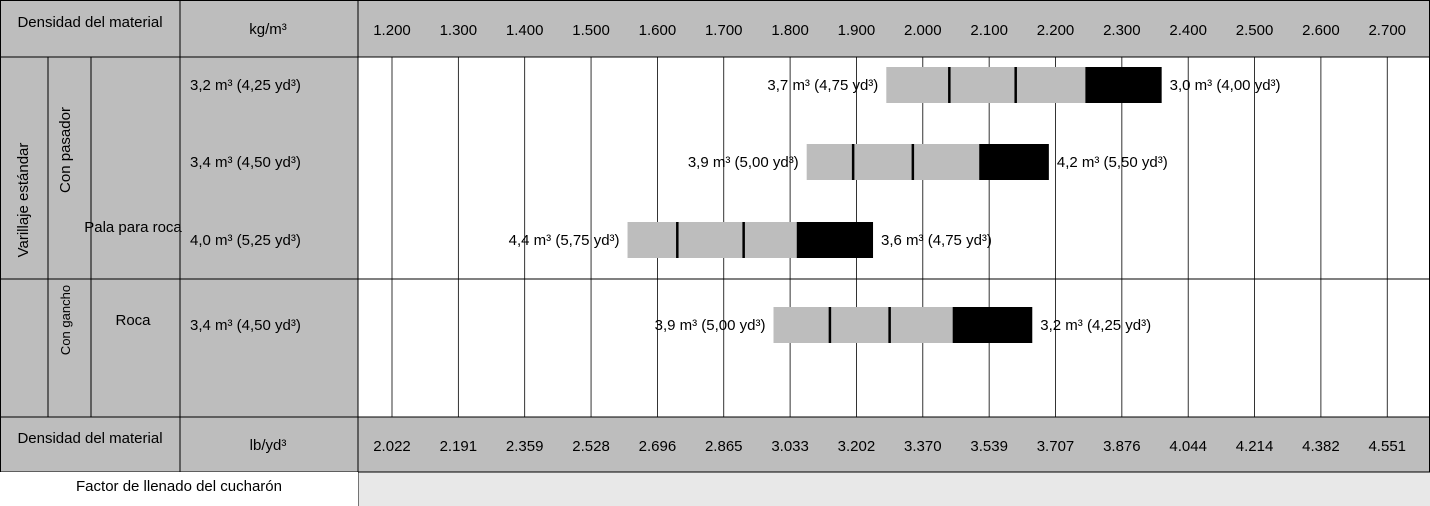 This screenshot has width=1430, height=506. I want to click on bottom-header-bg, so click(894, 444).